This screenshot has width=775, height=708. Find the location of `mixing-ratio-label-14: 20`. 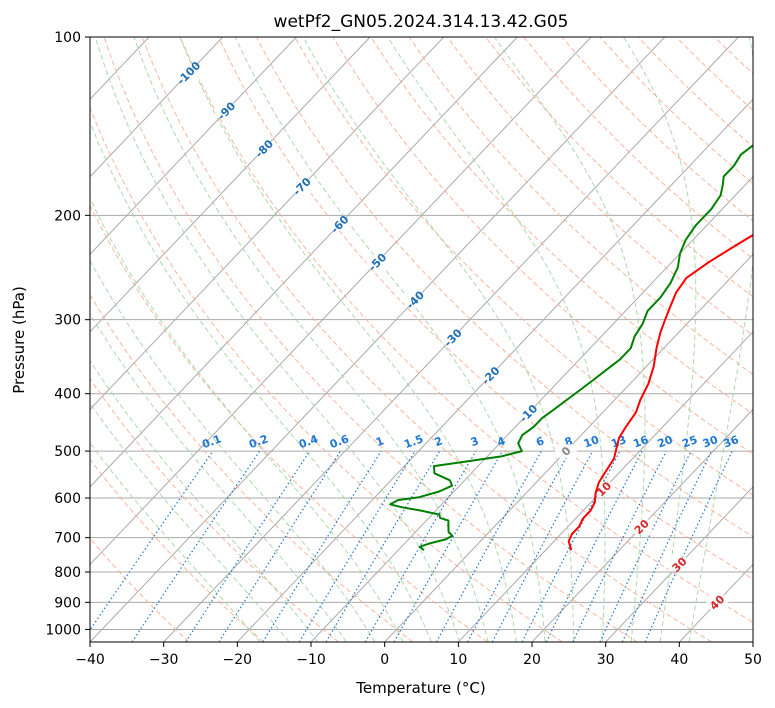

mixing-ratio-label-14: 20 is located at coordinates (665, 442).